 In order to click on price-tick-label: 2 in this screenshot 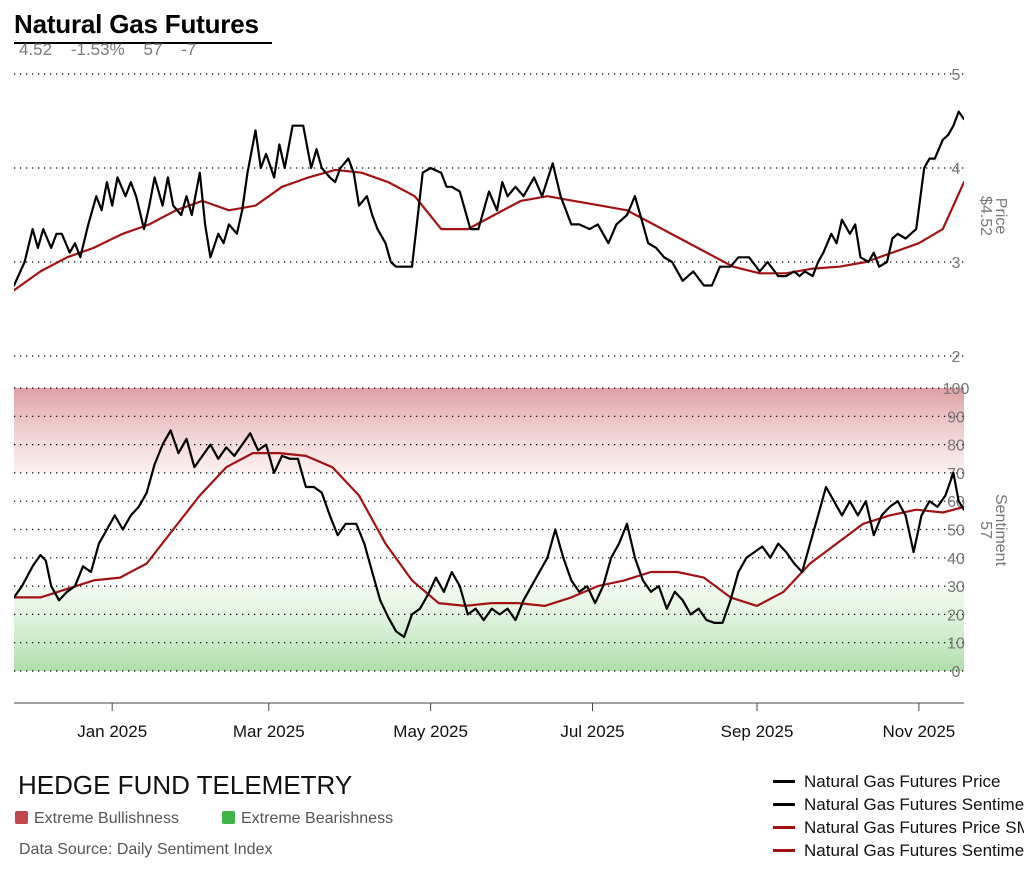, I will do `click(956, 357)`.